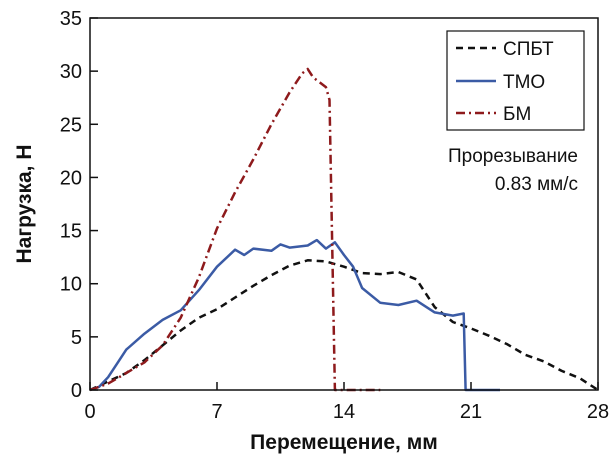 This screenshot has height=459, width=614. I want to click on annotation-cutting: Прорезывание, so click(513, 156).